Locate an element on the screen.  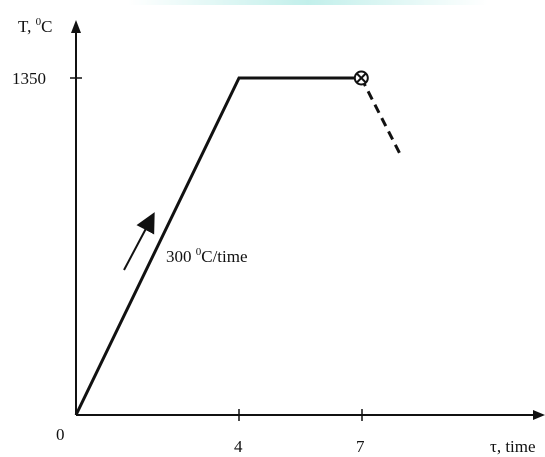
heating-direction-arrow is located at coordinates (139, 241).